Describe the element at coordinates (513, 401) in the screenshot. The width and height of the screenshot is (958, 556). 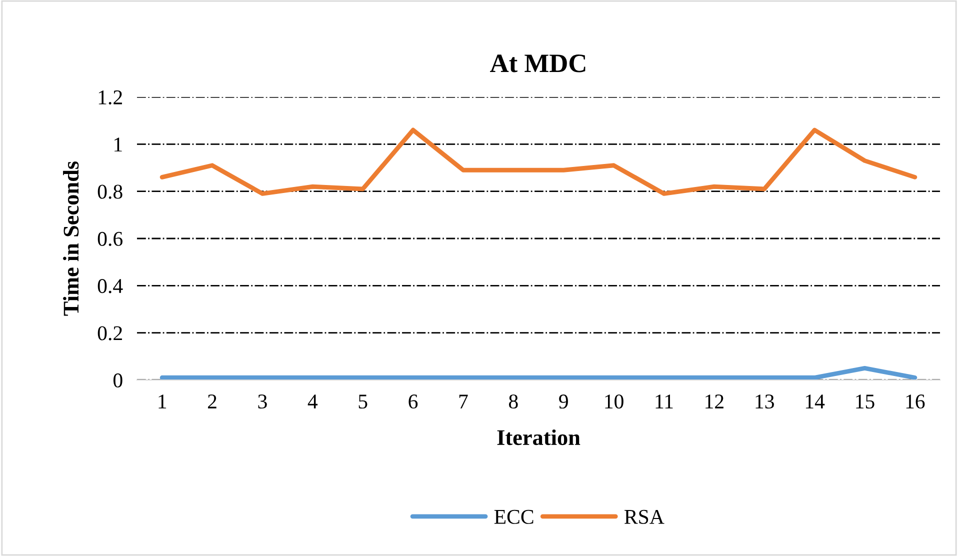
I see `x-tick-label: 8` at that location.